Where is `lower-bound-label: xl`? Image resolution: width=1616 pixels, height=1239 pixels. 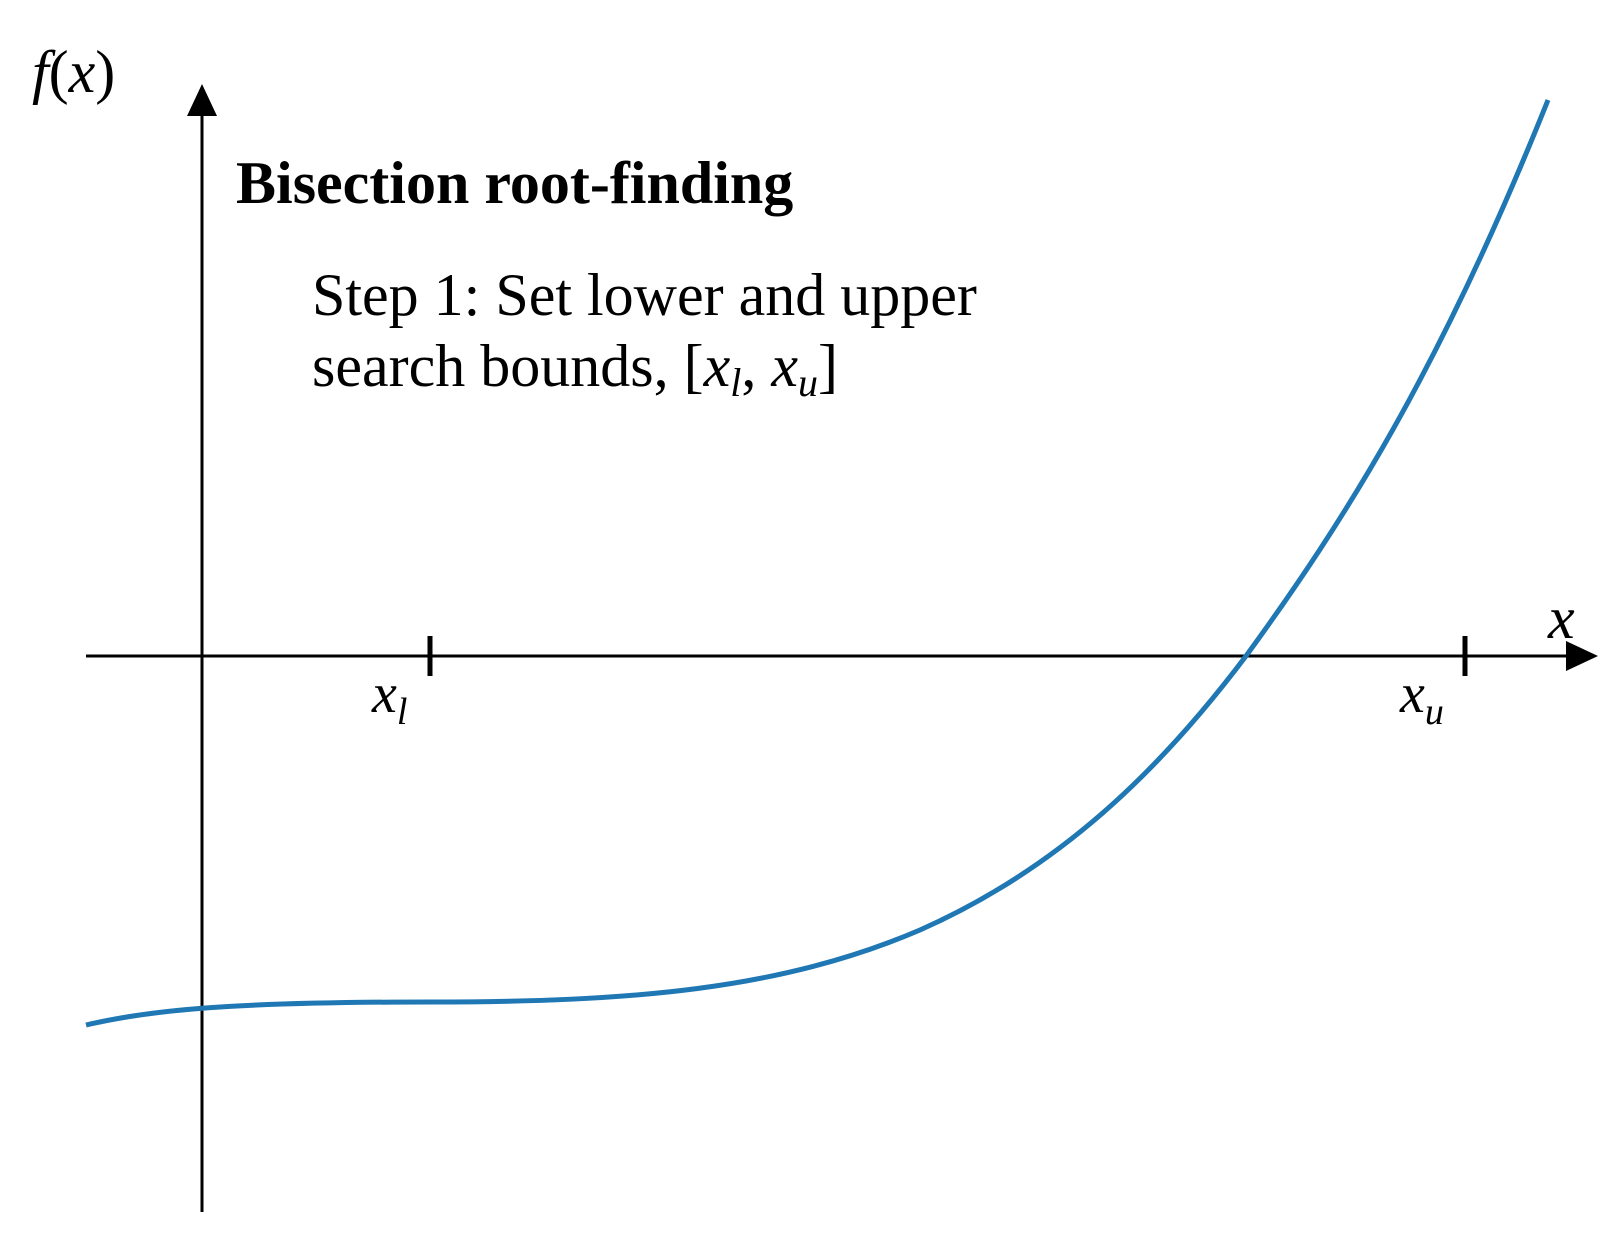 lower-bound-label: xl is located at coordinates (389, 698).